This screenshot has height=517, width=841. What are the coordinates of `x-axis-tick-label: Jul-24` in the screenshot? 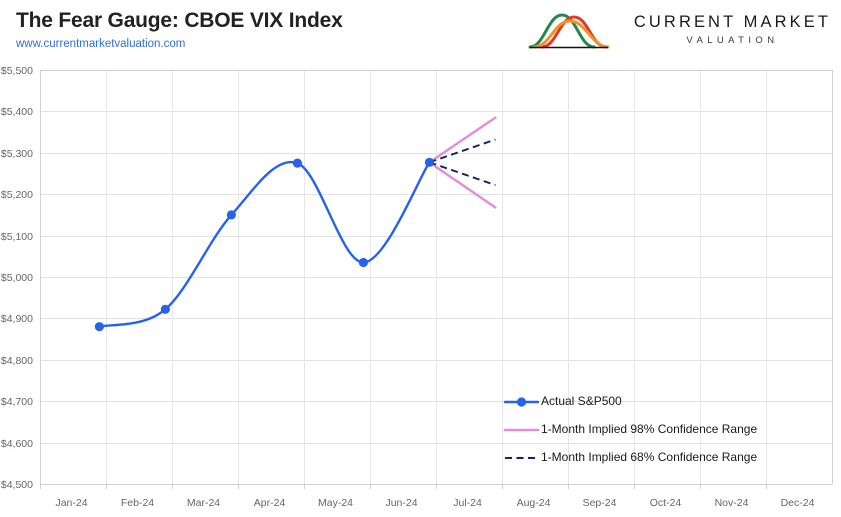 It's located at (467, 503).